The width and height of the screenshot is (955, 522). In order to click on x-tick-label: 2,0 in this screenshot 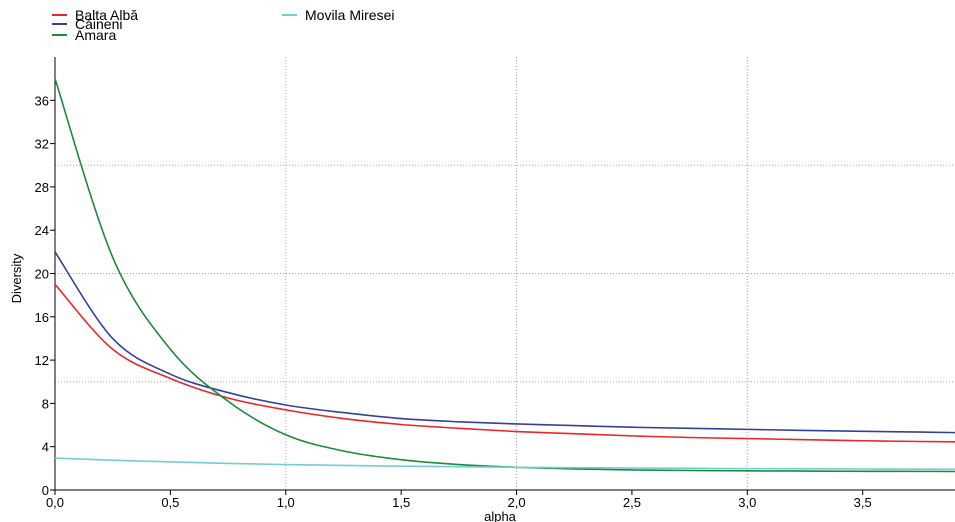, I will do `click(516, 502)`.